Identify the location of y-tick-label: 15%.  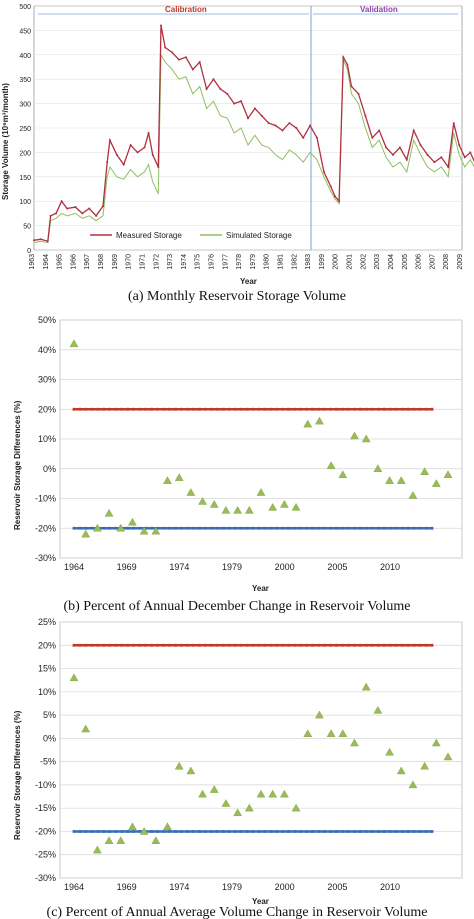
(47, 669).